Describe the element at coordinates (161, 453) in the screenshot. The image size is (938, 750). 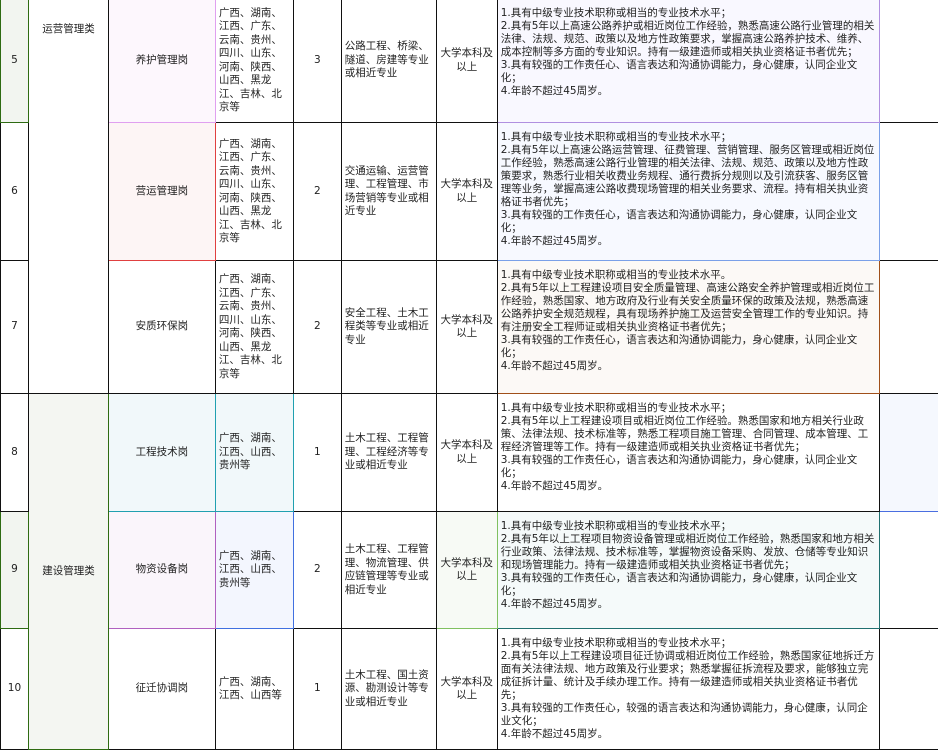
I see `position-name: 工程技术岗` at that location.